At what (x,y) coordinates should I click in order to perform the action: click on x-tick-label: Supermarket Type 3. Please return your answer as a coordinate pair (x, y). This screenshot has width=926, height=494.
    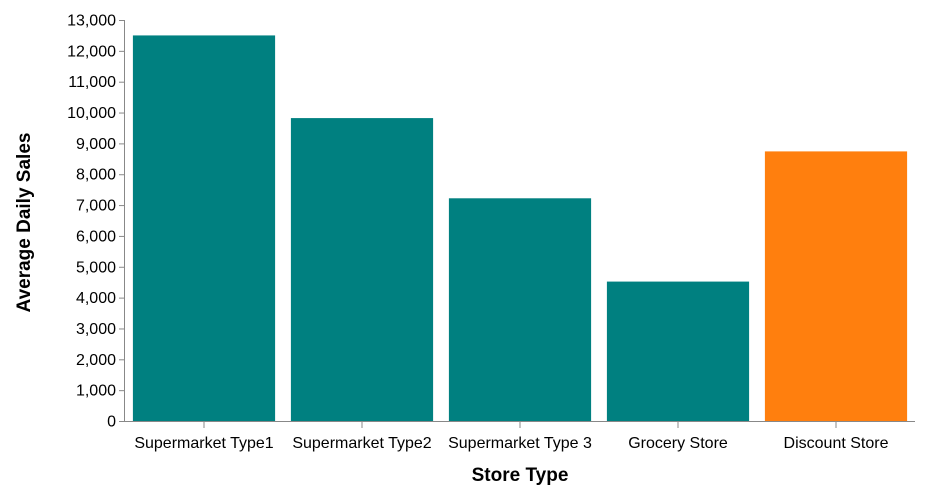
    Looking at the image, I should click on (520, 443).